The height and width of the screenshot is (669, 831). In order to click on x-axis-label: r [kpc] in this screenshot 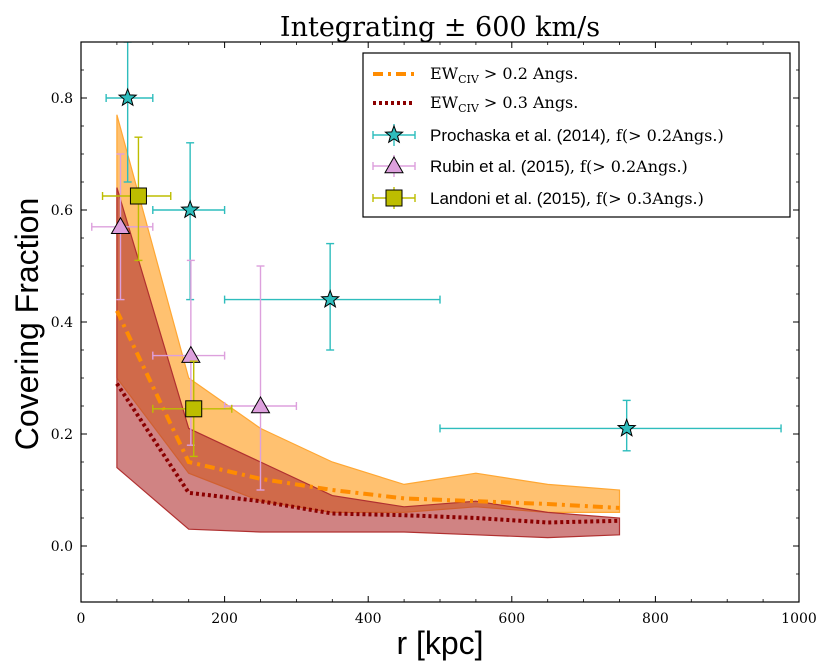, I will do `click(439, 643)`.